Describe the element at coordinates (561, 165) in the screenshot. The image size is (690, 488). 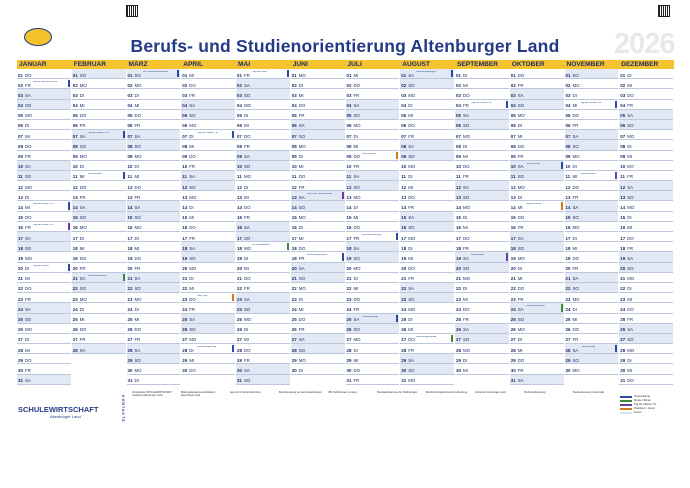
I see `event-color-bar` at that location.